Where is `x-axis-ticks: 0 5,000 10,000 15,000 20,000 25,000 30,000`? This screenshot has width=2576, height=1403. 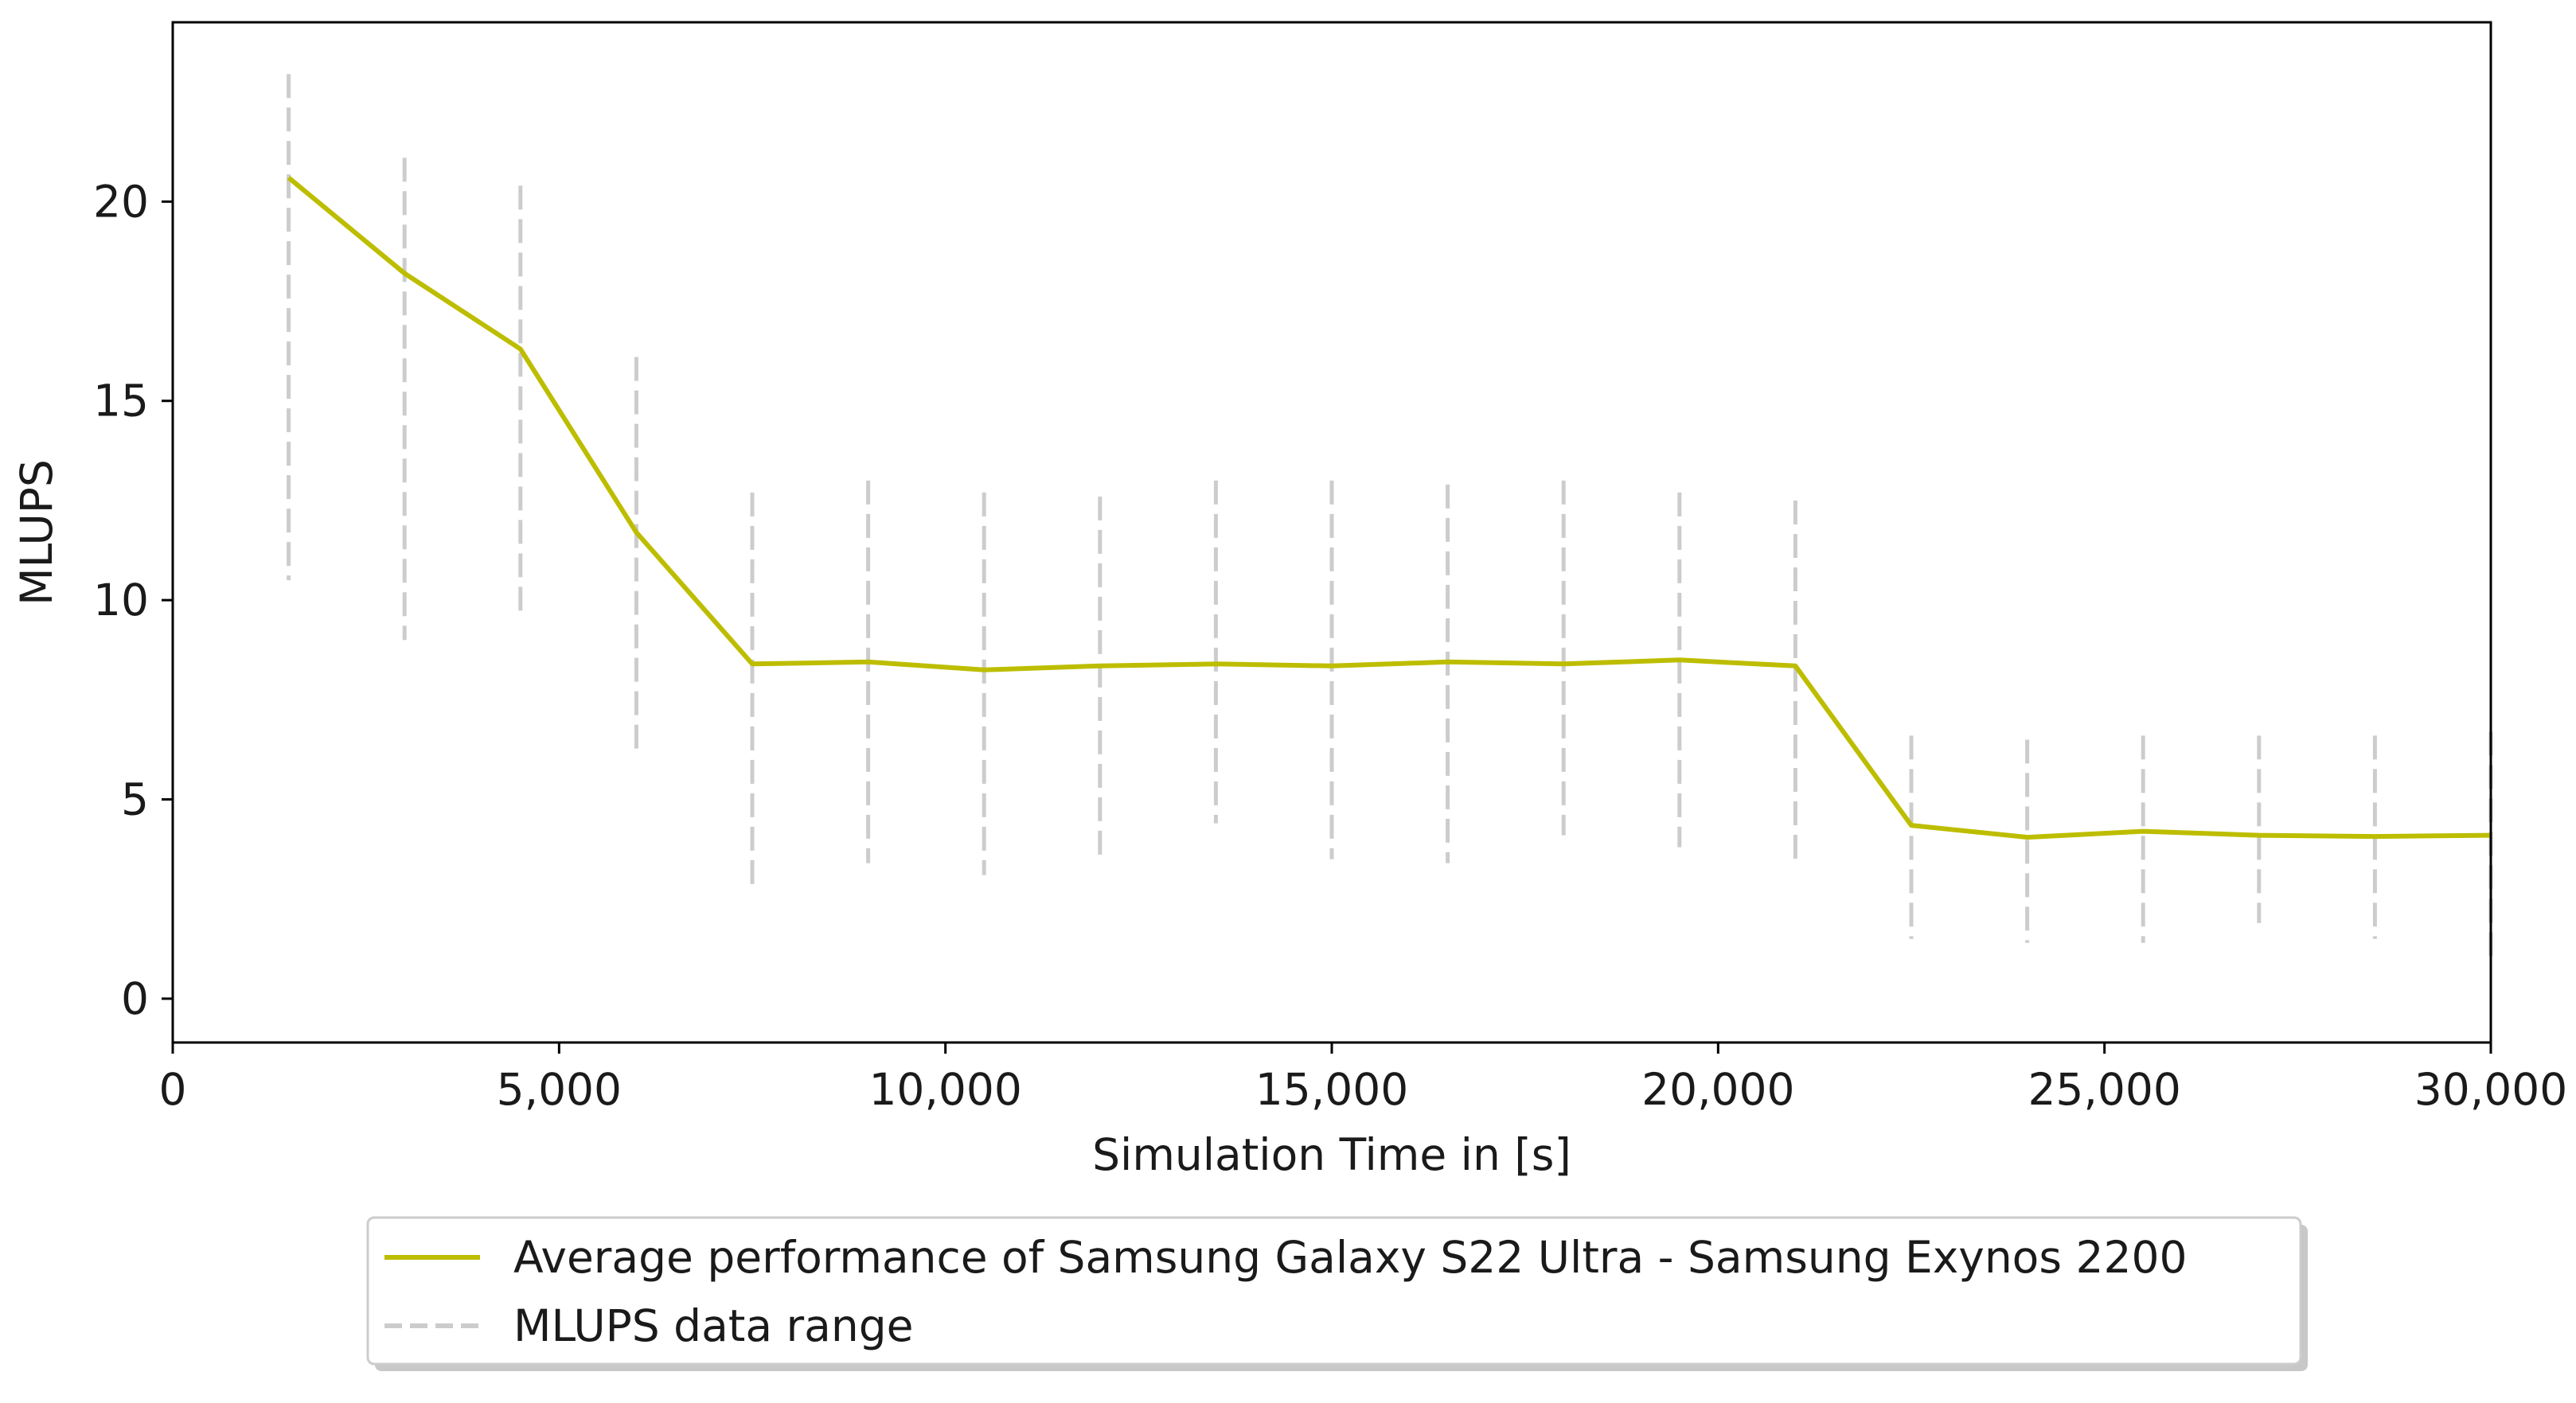
x-axis-ticks: 0 5,000 10,000 15,000 20,000 25,000 30,000 is located at coordinates (1363, 1079).